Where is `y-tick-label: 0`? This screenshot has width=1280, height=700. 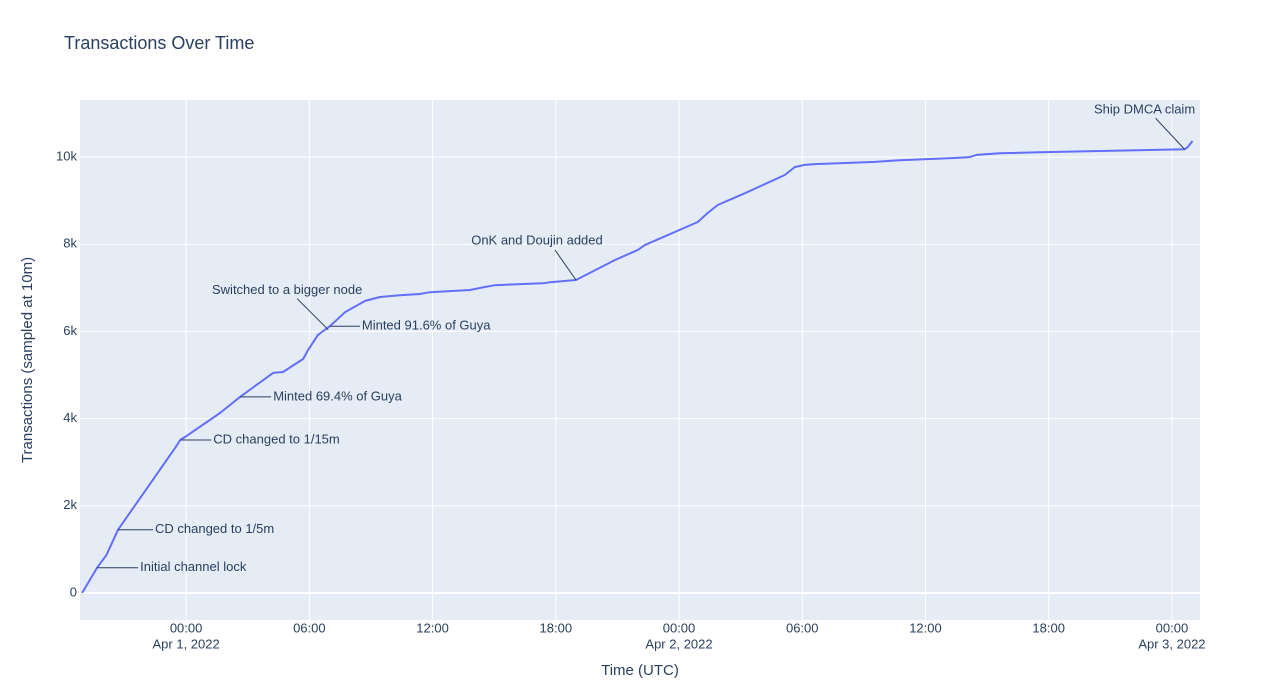 y-tick-label: 0 is located at coordinates (73, 591).